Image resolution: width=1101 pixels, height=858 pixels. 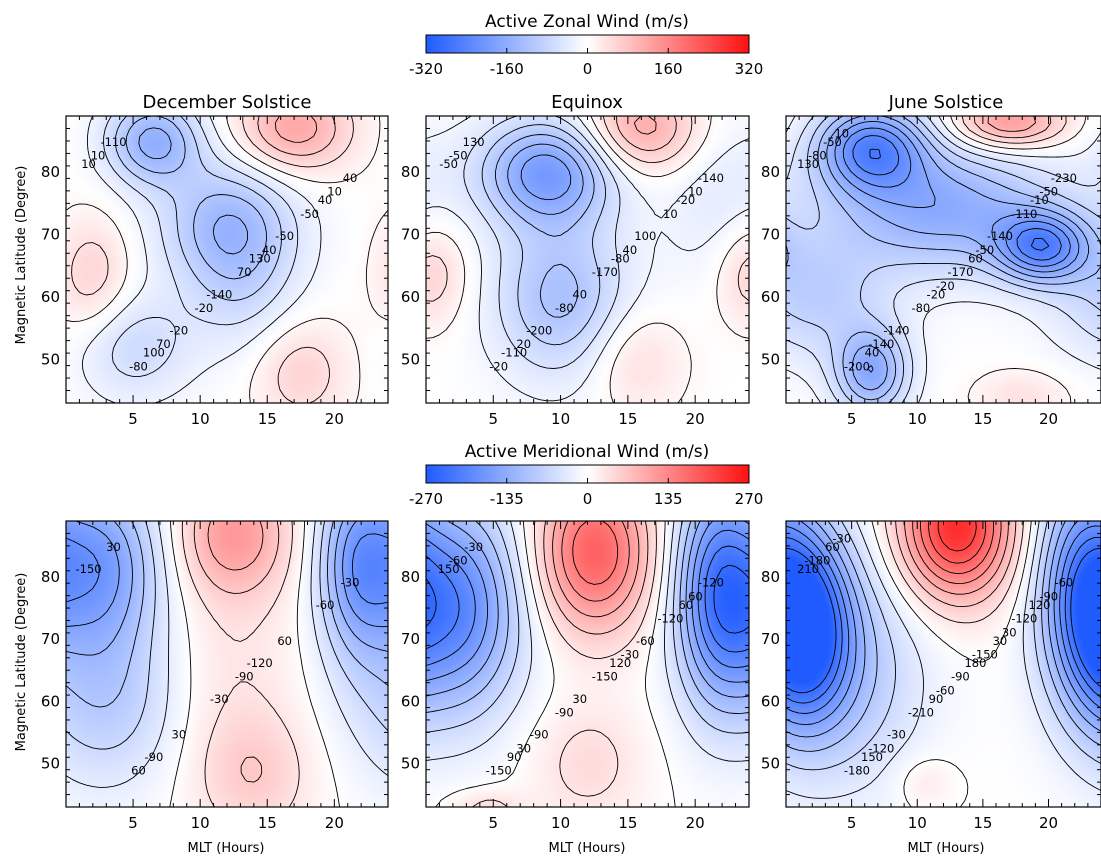 What do you see at coordinates (749, 69) in the screenshot?
I see `colorbar-tick-label: 320` at bounding box center [749, 69].